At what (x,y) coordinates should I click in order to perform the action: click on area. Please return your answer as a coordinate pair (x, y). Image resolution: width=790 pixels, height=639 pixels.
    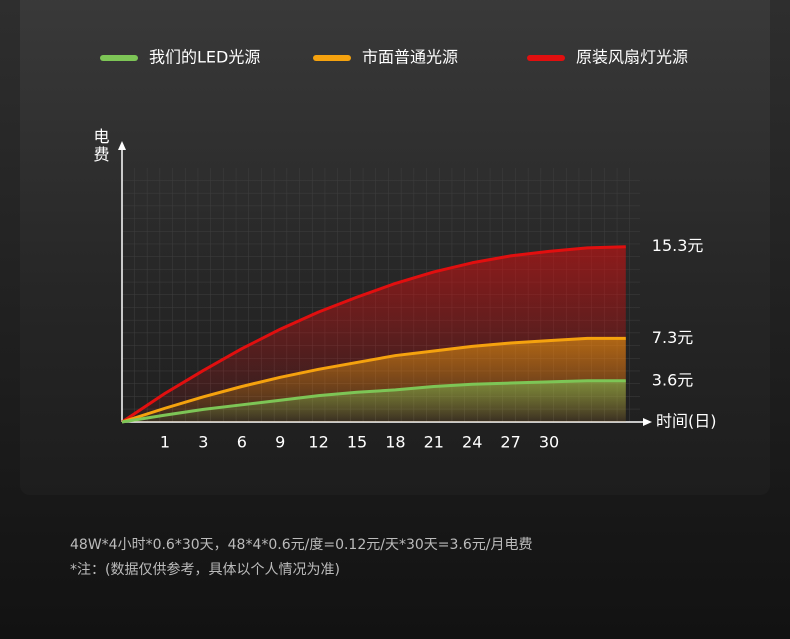
    Looking at the image, I should click on (374, 401).